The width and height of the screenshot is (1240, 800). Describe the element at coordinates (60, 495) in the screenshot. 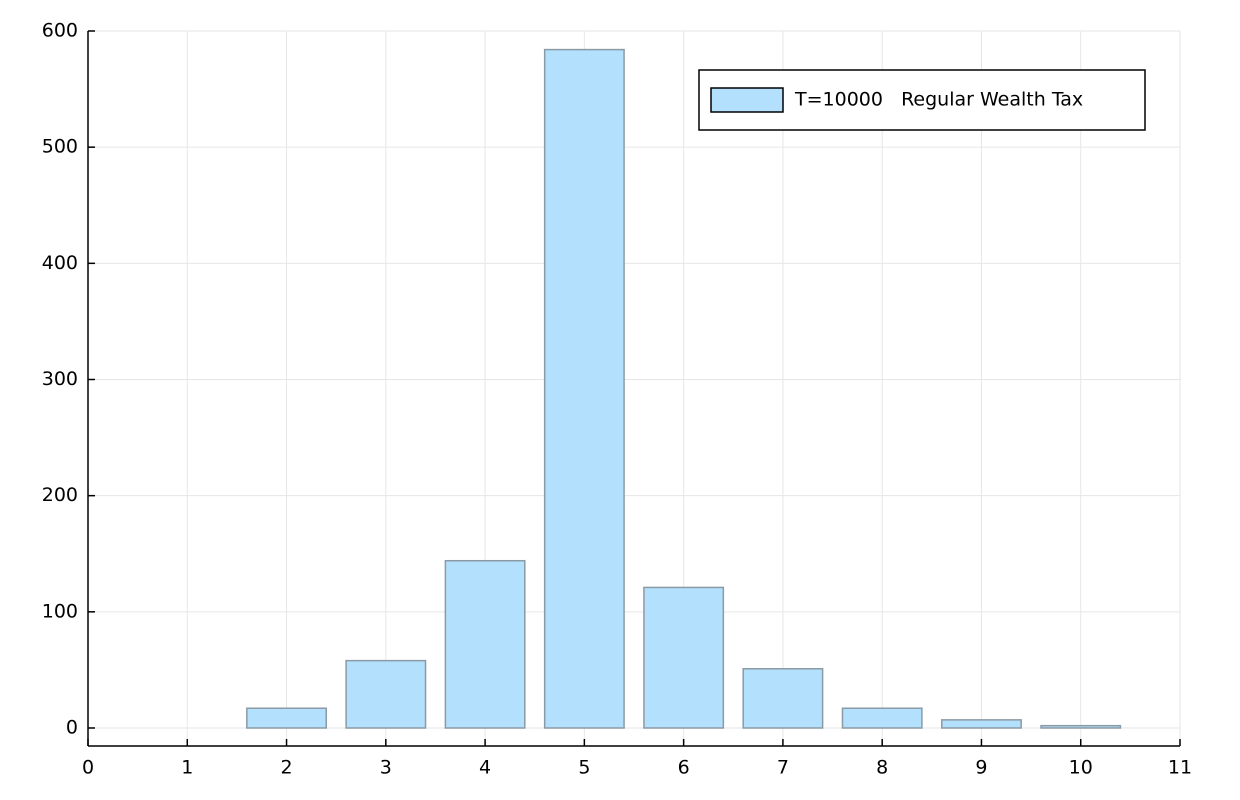

I see `y-tick-label: 200` at that location.